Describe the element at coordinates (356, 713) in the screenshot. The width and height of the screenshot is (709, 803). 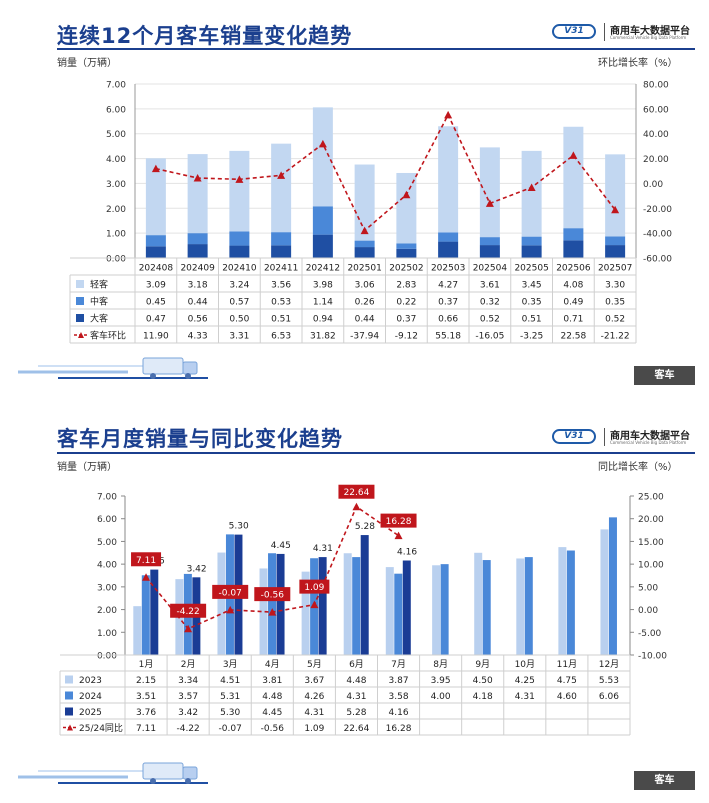
I see `table-cell: 5.28` at that location.